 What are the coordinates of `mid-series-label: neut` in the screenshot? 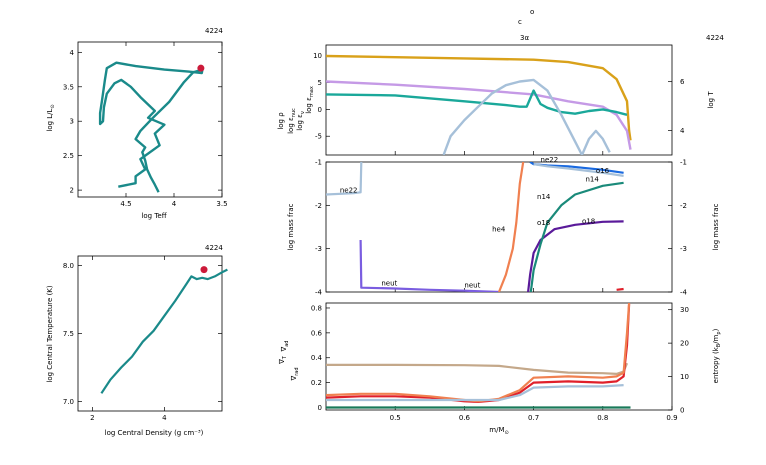 It's located at (389, 284).